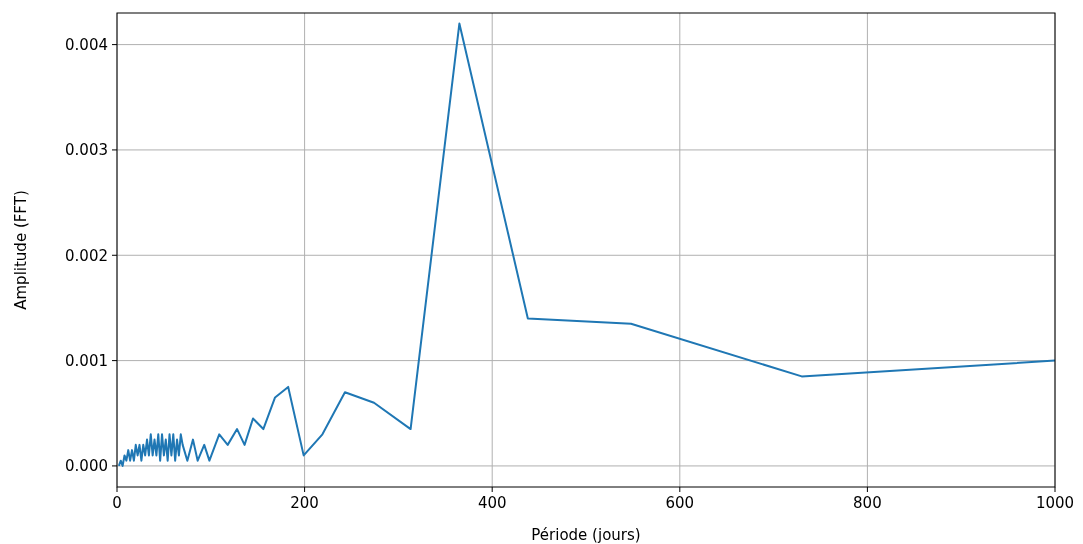  Describe the element at coordinates (117, 503) in the screenshot. I see `x-tick-label: 0` at that location.